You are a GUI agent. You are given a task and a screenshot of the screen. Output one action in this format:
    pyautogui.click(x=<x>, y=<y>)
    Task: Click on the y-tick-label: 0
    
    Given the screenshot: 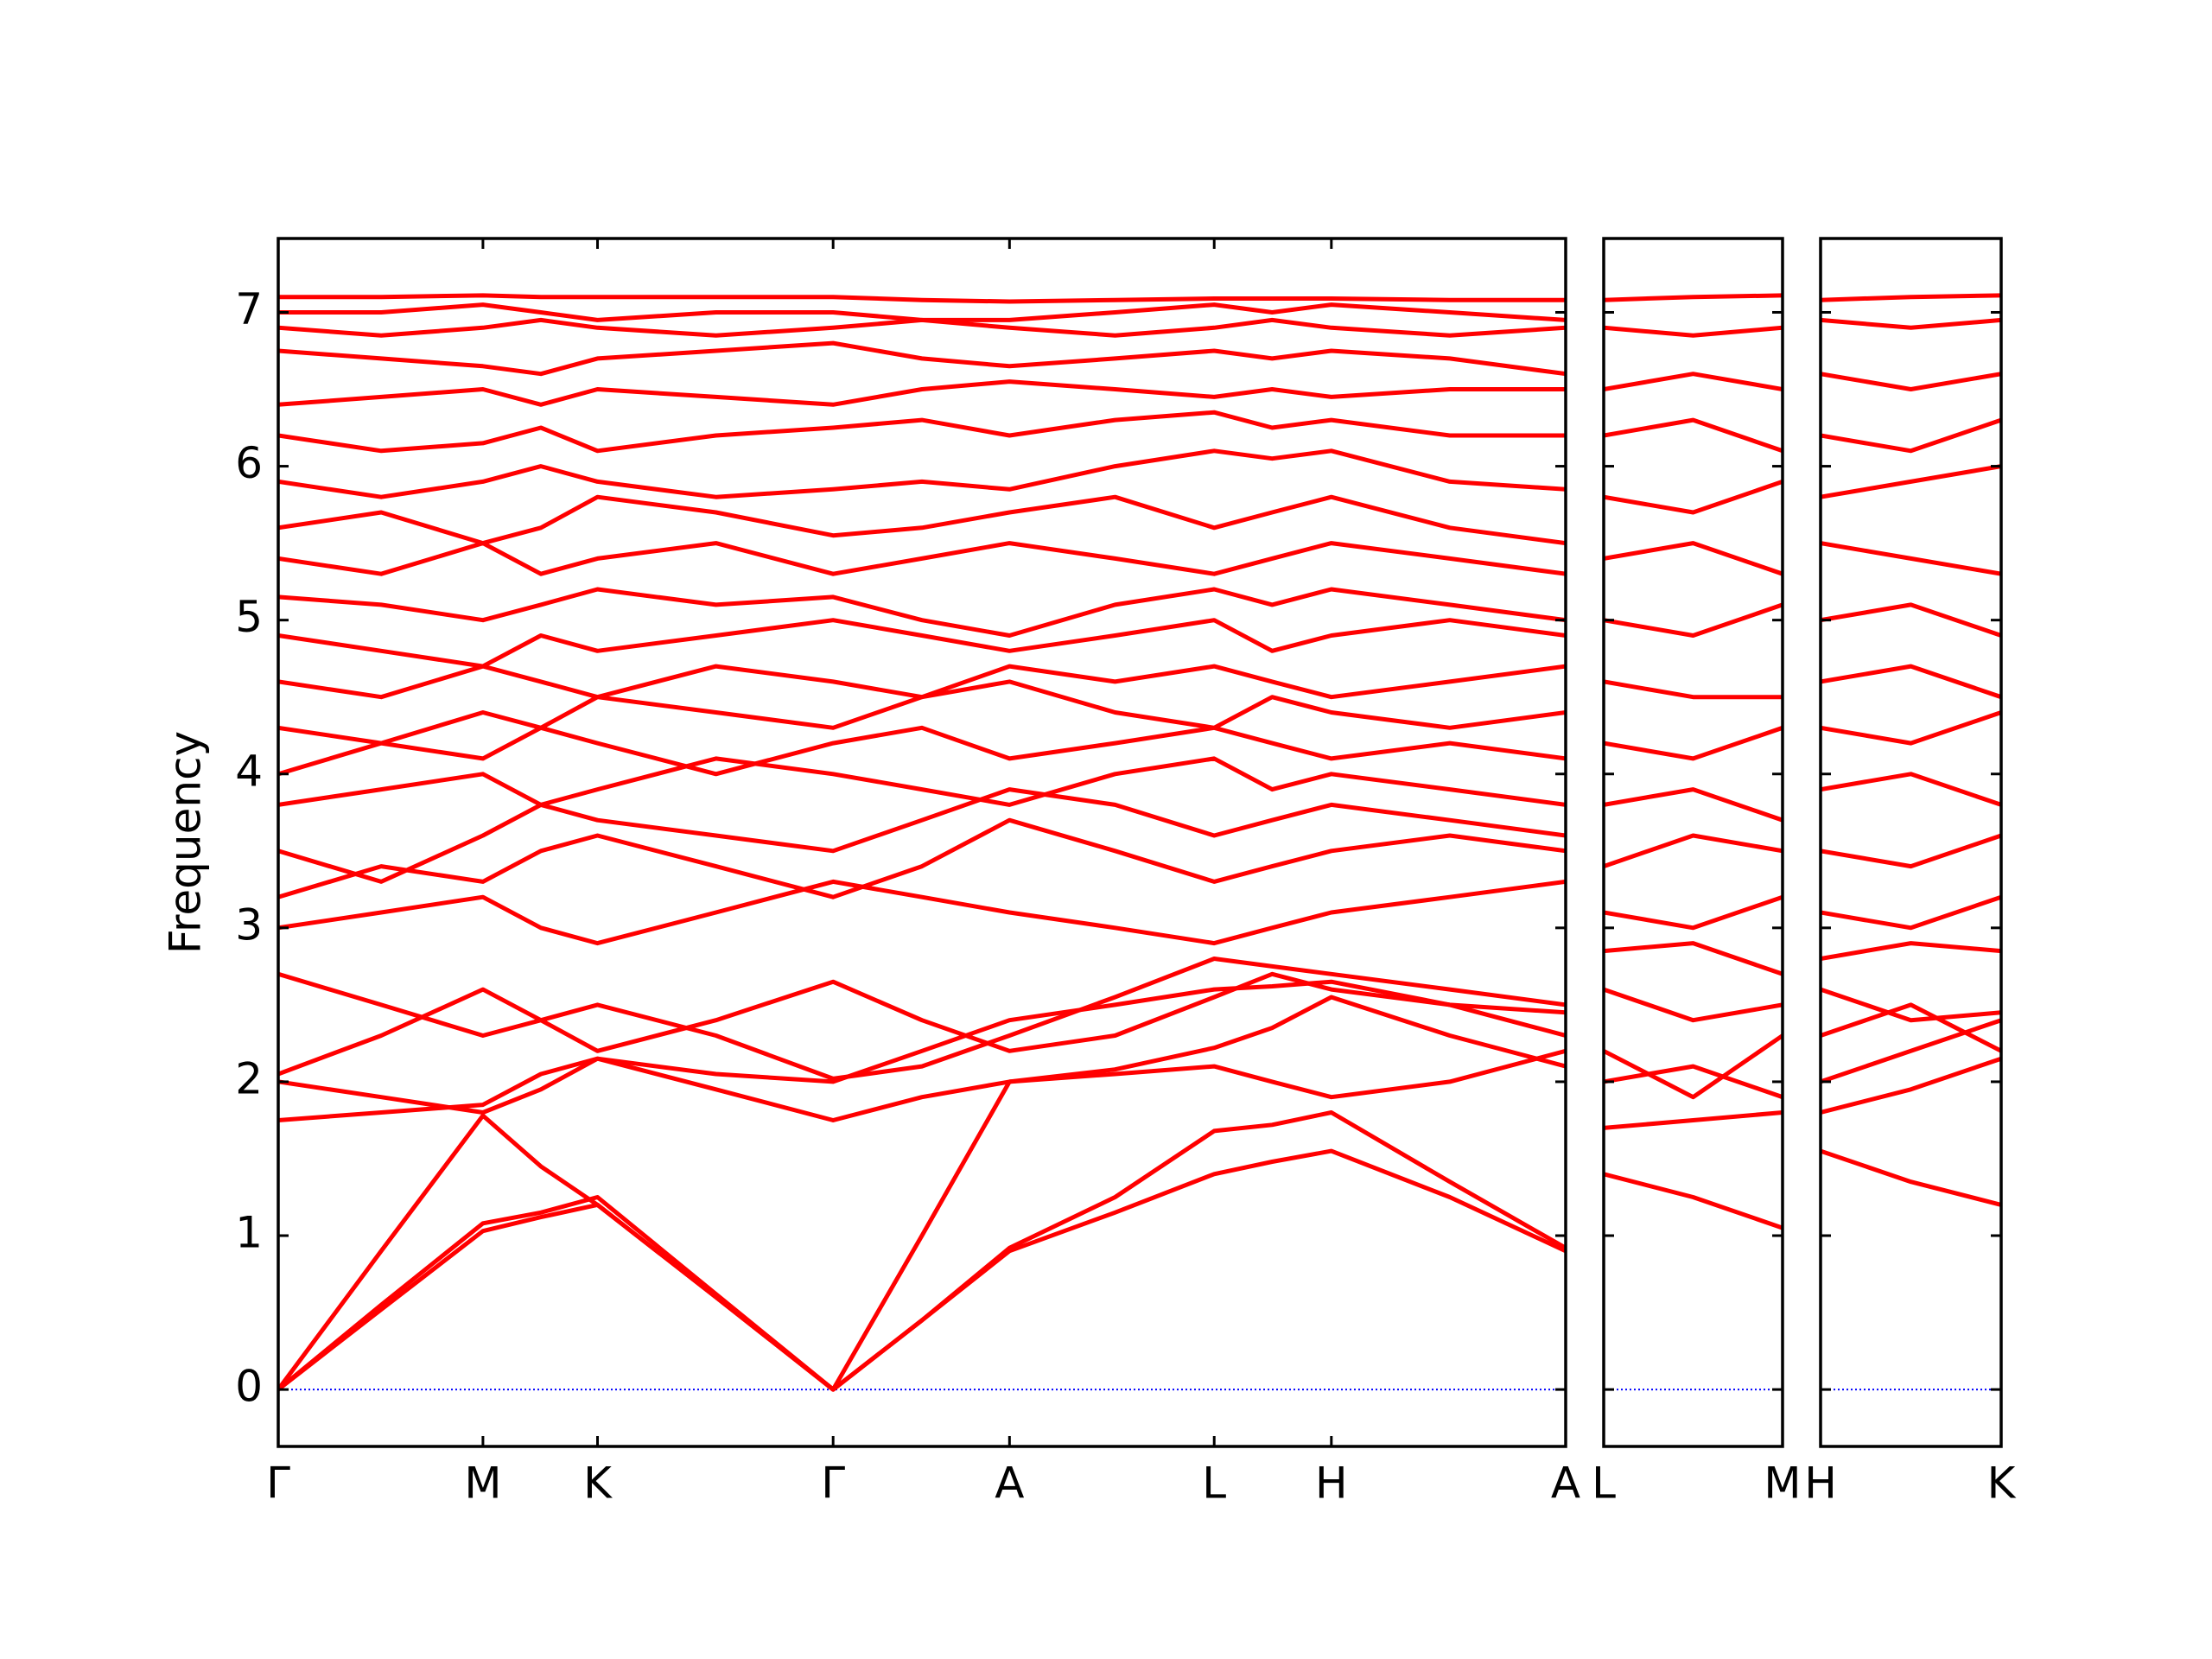 What is the action you would take?
    pyautogui.click(x=249, y=1387)
    